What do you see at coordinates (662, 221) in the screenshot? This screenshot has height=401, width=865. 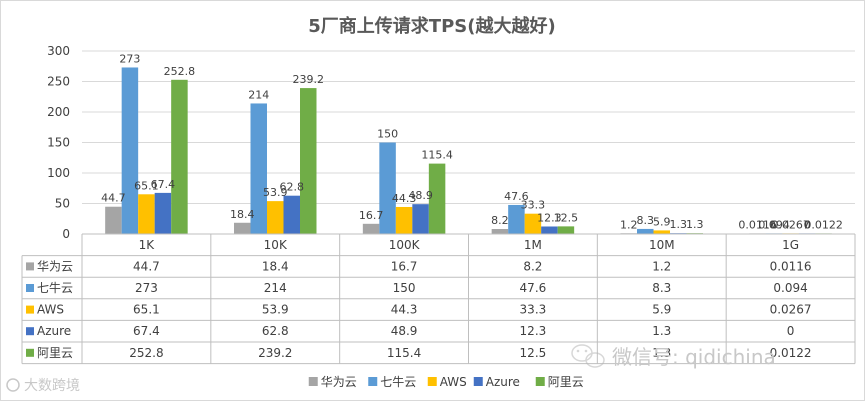 I see `bar-value-label: 5.9` at bounding box center [662, 221].